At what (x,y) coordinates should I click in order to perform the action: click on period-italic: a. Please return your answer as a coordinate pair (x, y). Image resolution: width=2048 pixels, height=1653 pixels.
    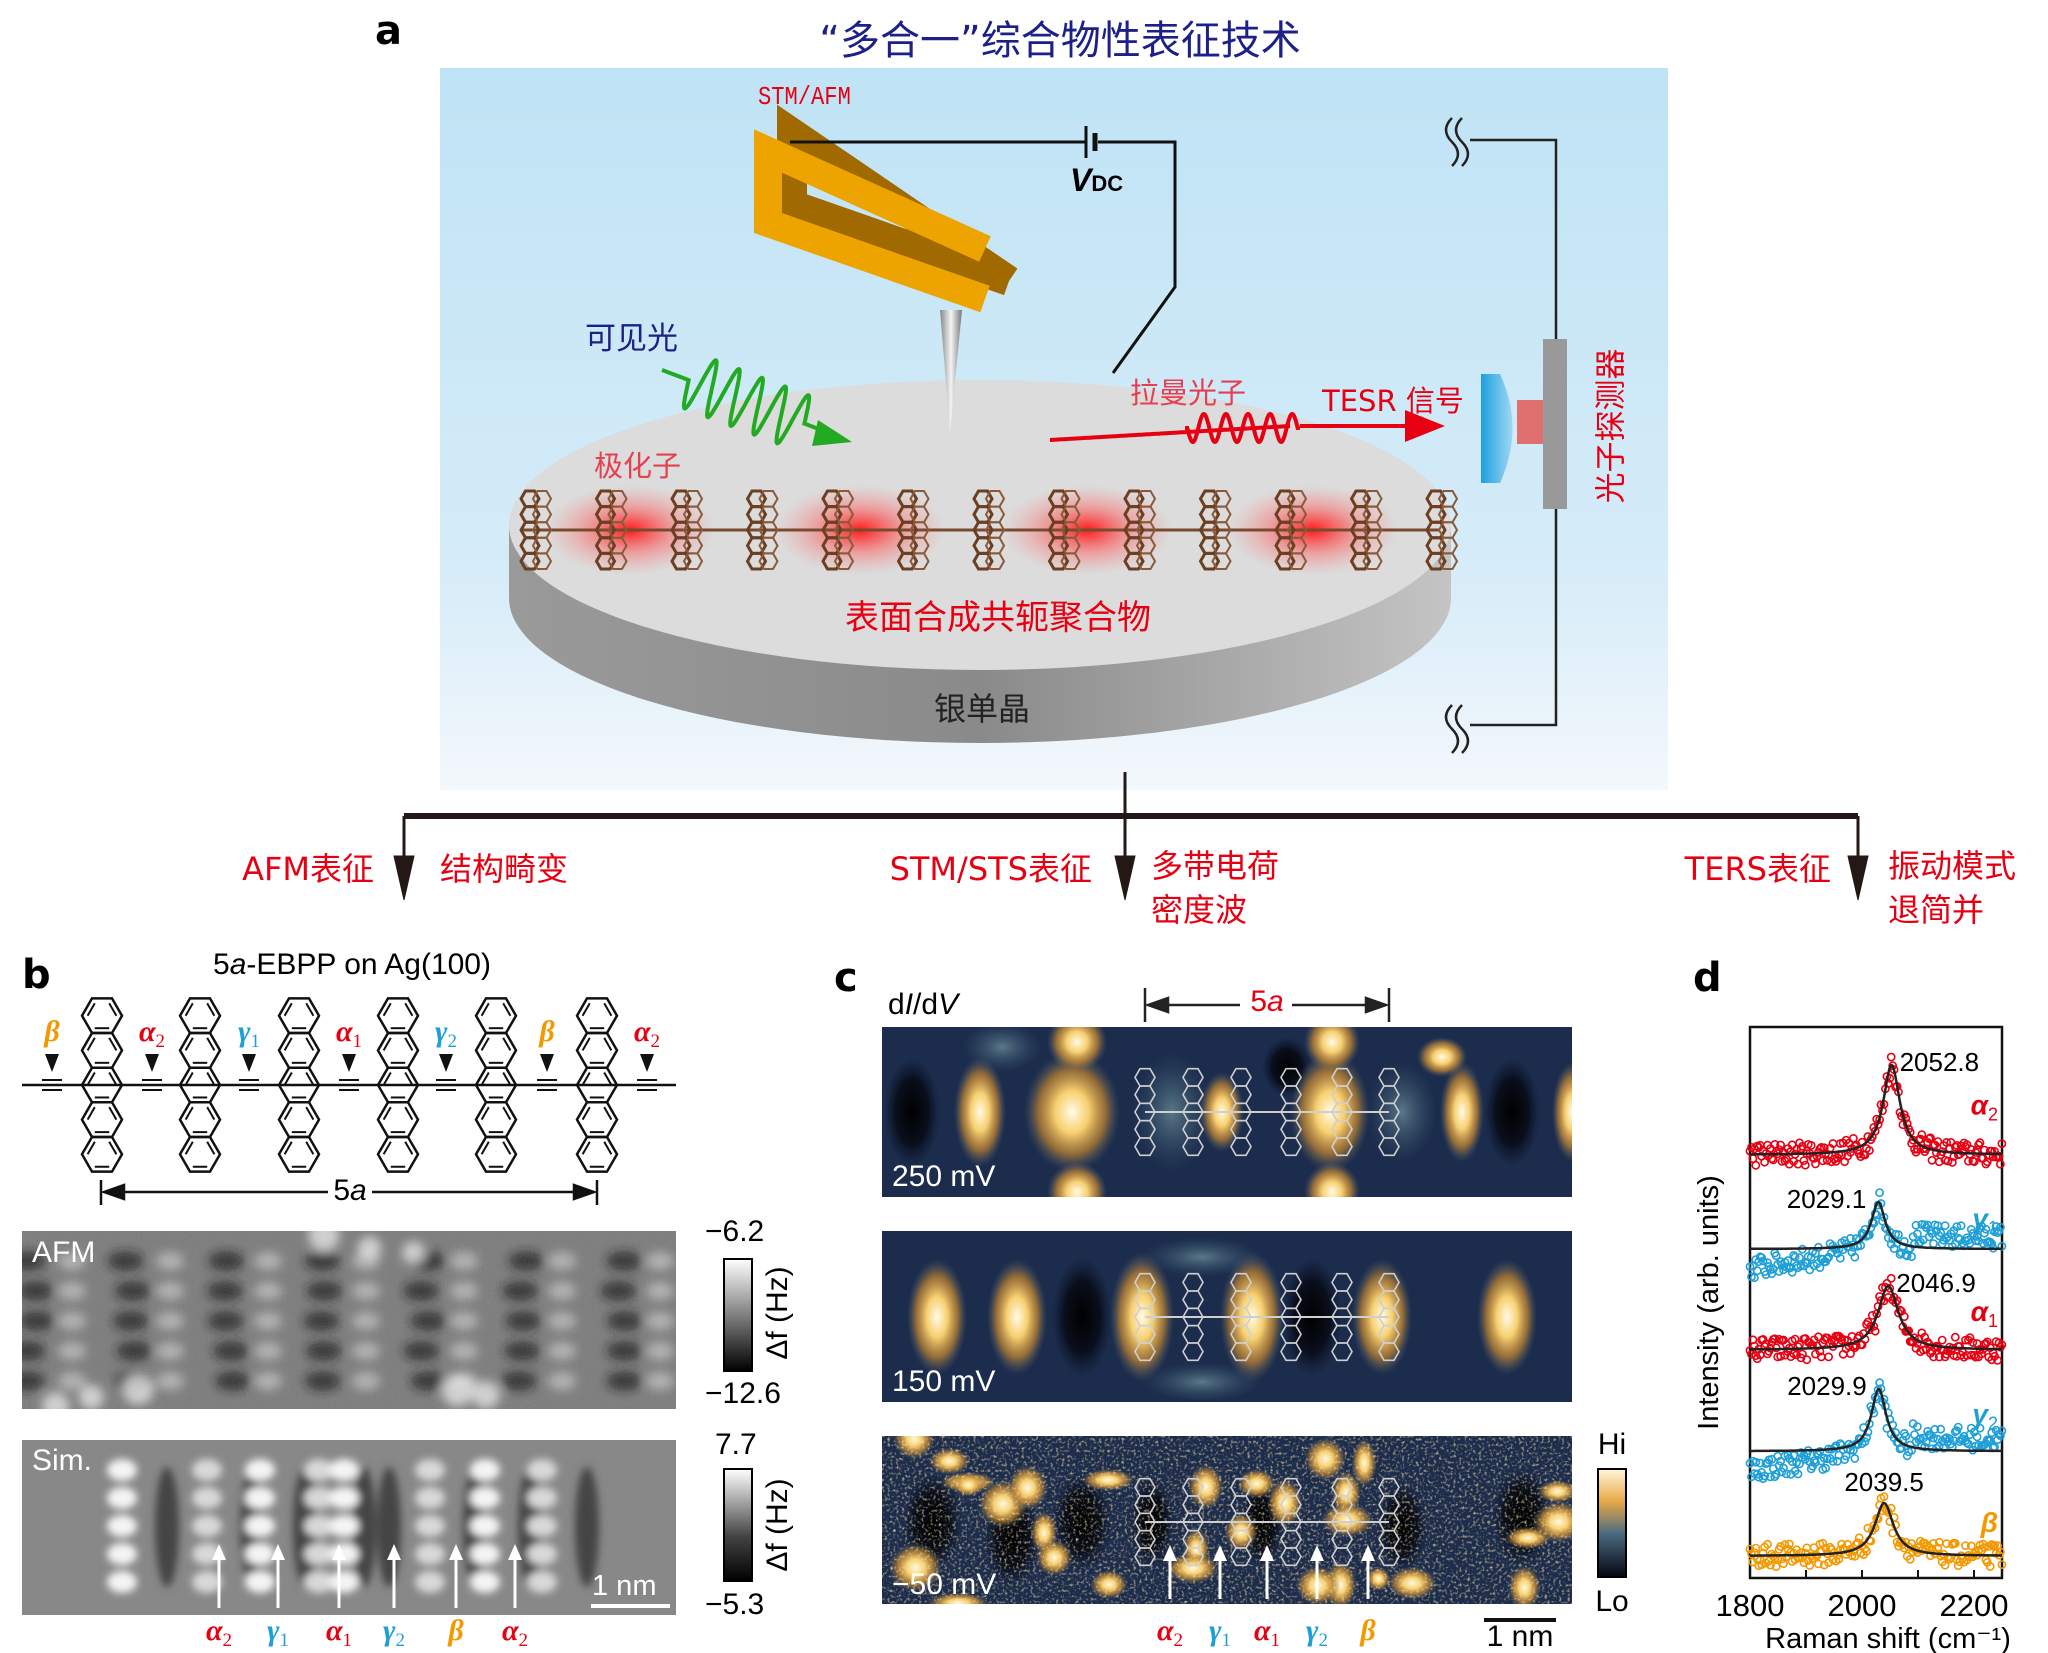
    Looking at the image, I should click on (358, 1190).